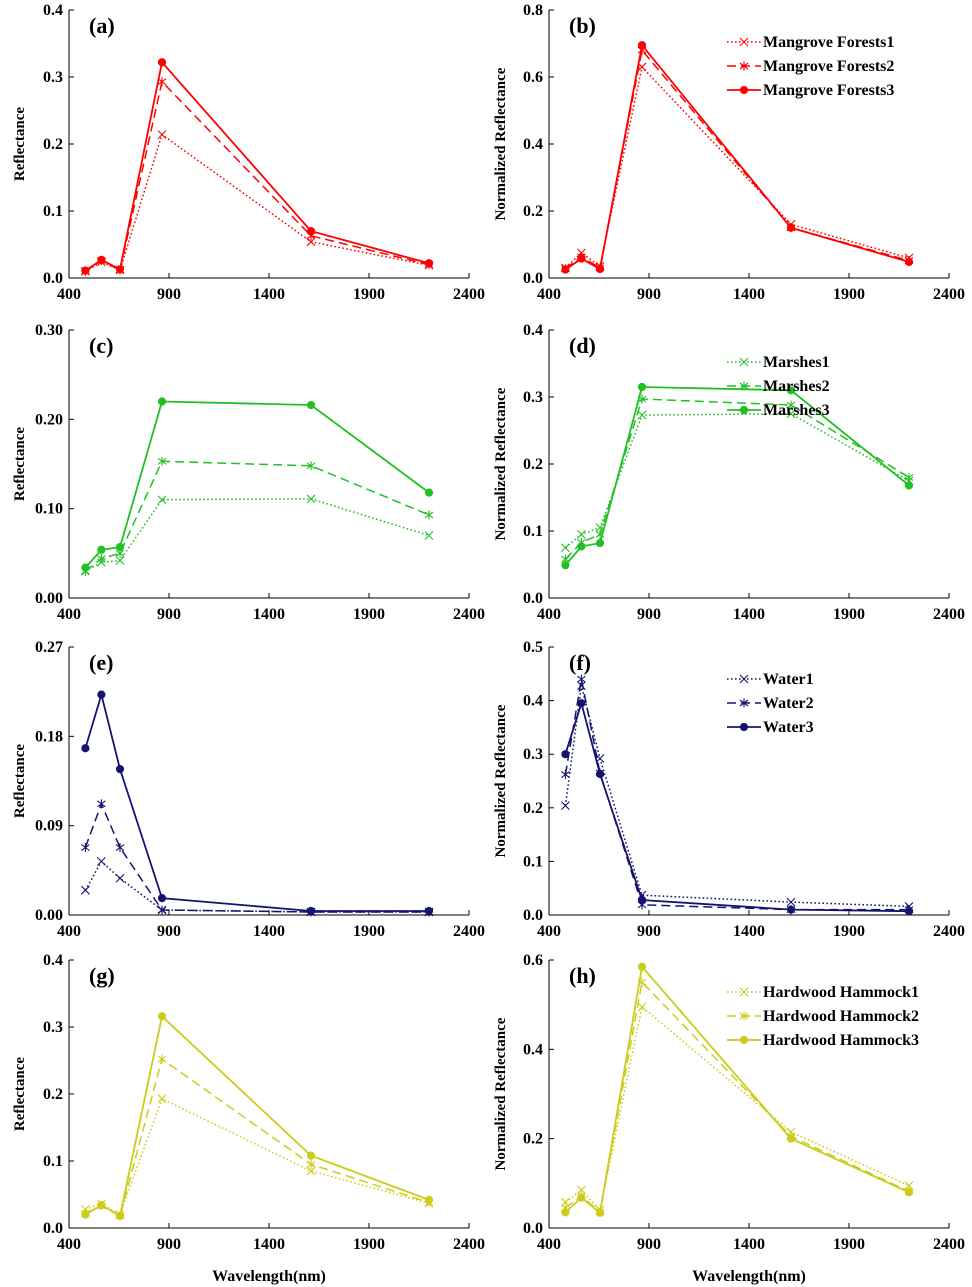 The height and width of the screenshot is (1287, 972). I want to click on y-tick-label: 0.30, so click(49, 330).